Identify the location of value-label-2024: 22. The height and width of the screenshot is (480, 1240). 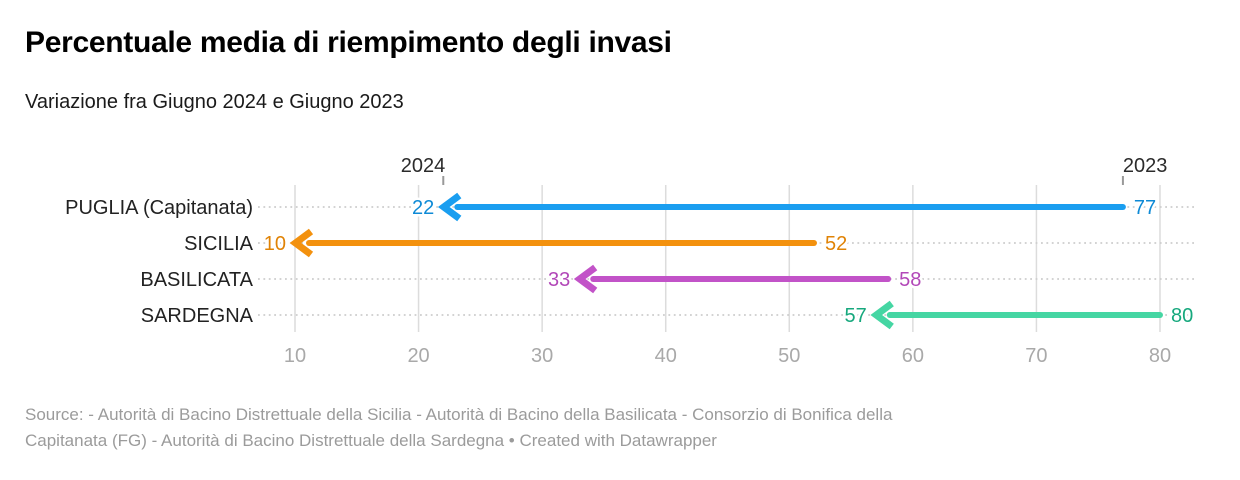
(423, 208).